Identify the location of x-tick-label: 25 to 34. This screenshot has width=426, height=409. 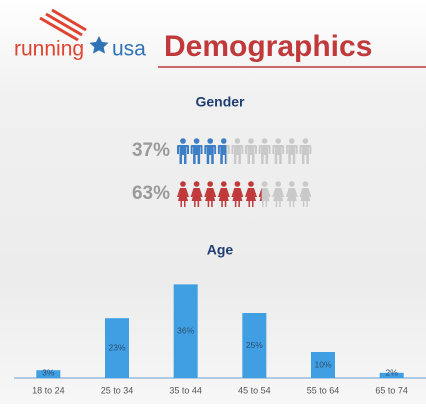
(117, 390).